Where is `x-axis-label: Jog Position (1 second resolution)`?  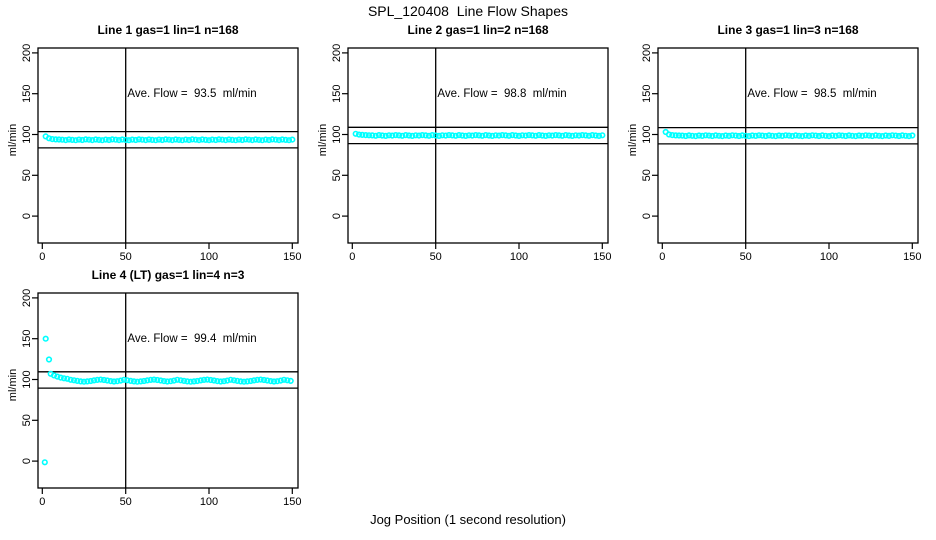 x-axis-label: Jog Position (1 second resolution) is located at coordinates (468, 519).